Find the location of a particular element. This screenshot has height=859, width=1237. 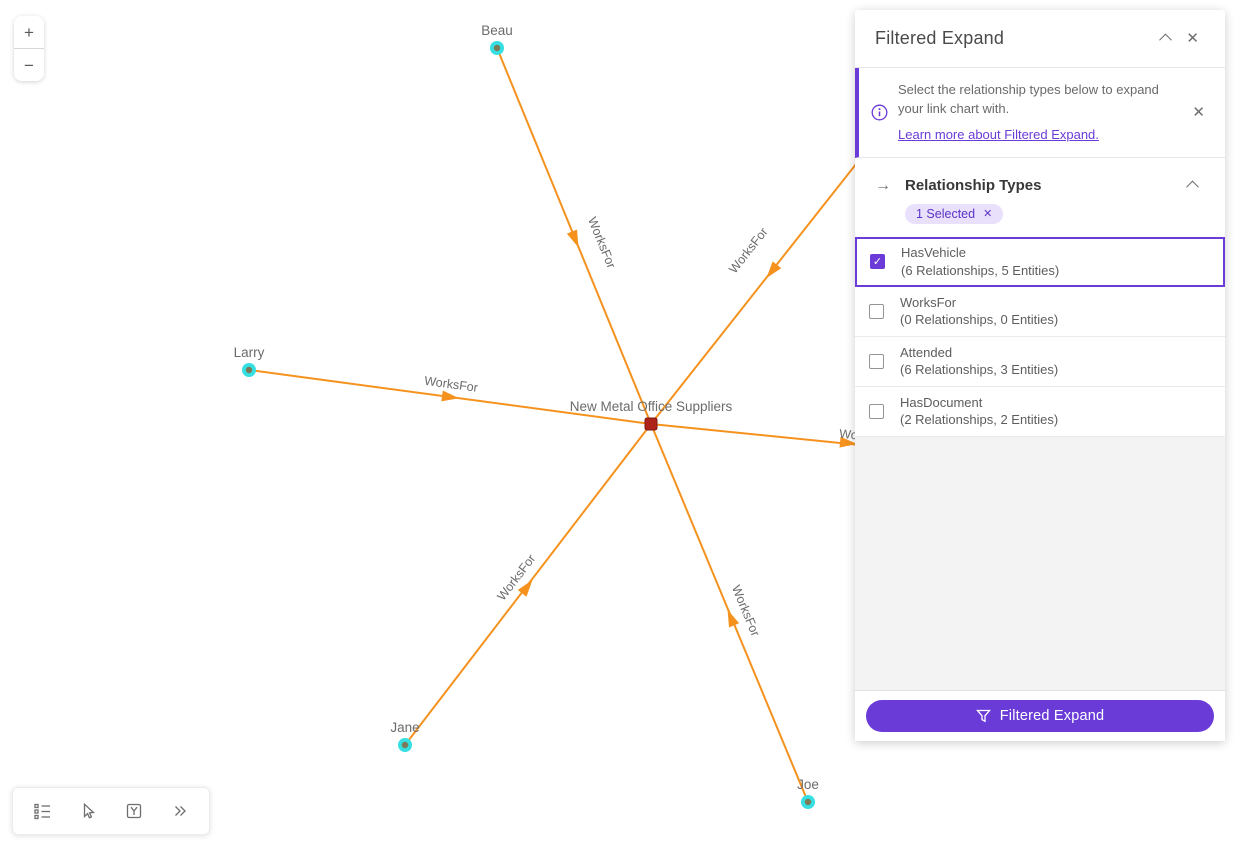

zoom-control: + − is located at coordinates (29, 48).